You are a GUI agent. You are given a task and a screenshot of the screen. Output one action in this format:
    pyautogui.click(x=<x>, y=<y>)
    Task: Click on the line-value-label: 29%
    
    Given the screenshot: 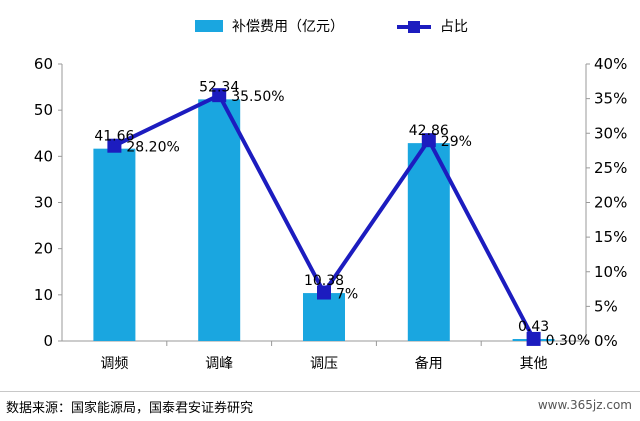 What is the action you would take?
    pyautogui.click(x=456, y=142)
    